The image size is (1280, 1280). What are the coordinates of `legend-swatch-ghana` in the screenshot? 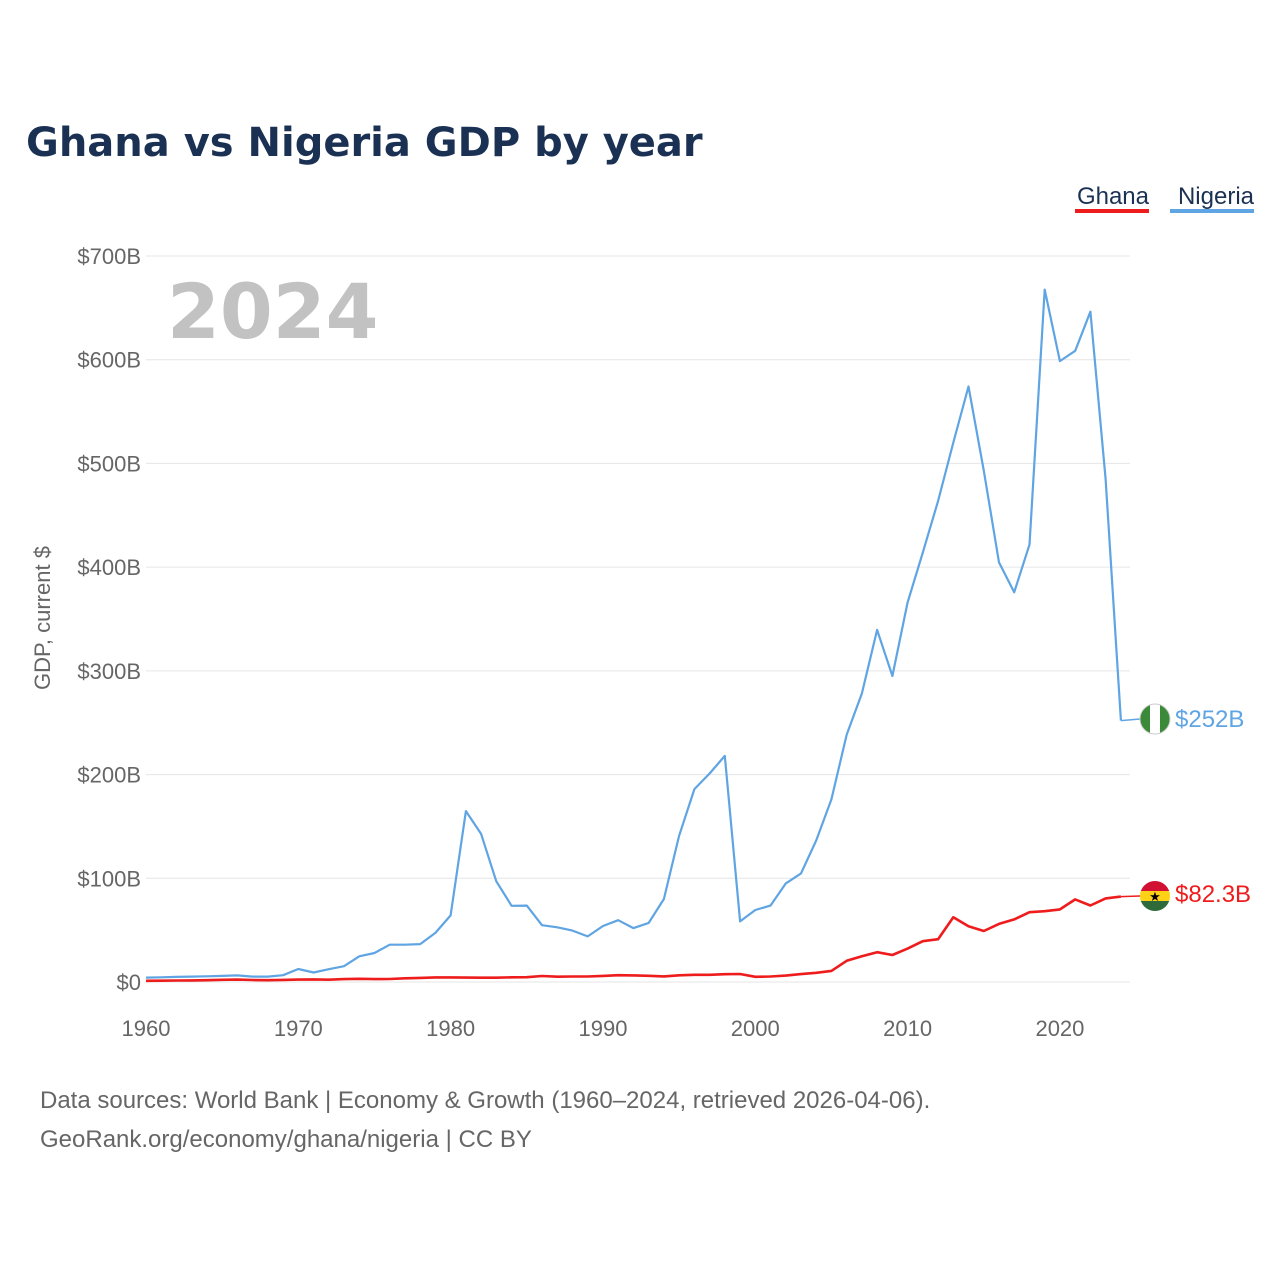 It's located at (1112, 211).